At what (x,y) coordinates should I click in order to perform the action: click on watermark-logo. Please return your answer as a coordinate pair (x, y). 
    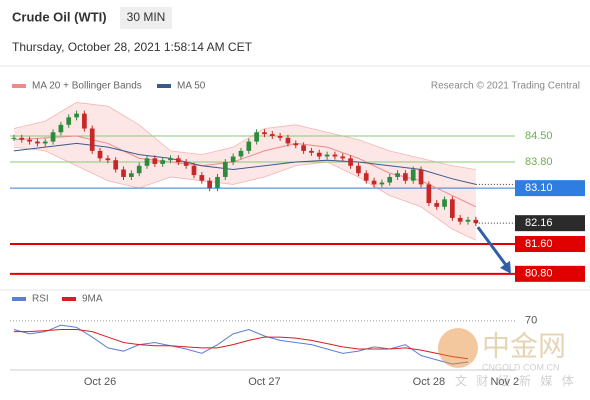
    Looking at the image, I should click on (458, 348).